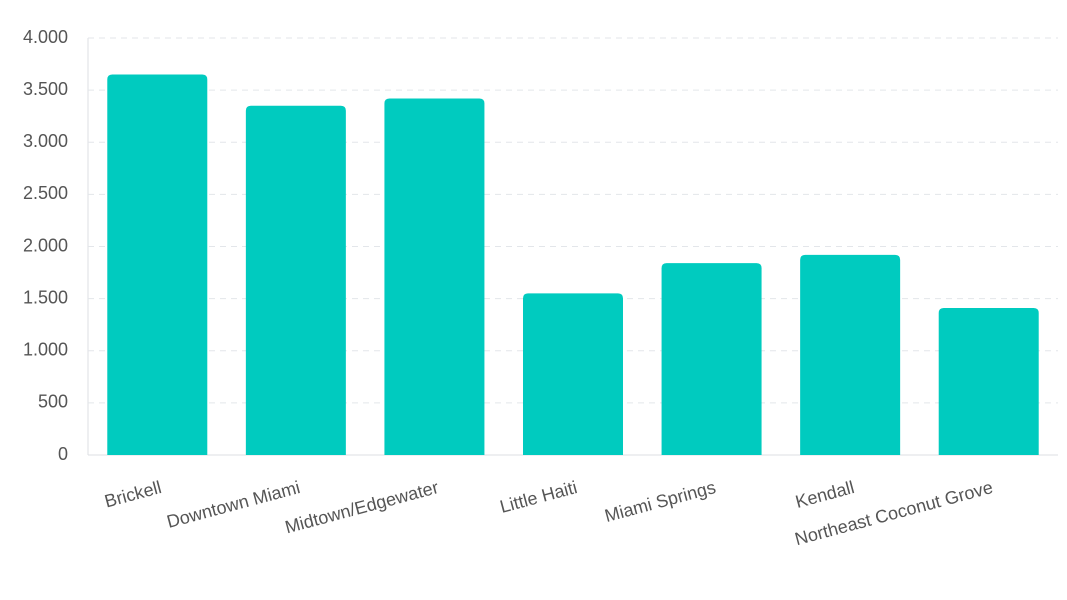  Describe the element at coordinates (362, 507) in the screenshot. I see `x-tick-label: Midtown/Edgewater` at that location.